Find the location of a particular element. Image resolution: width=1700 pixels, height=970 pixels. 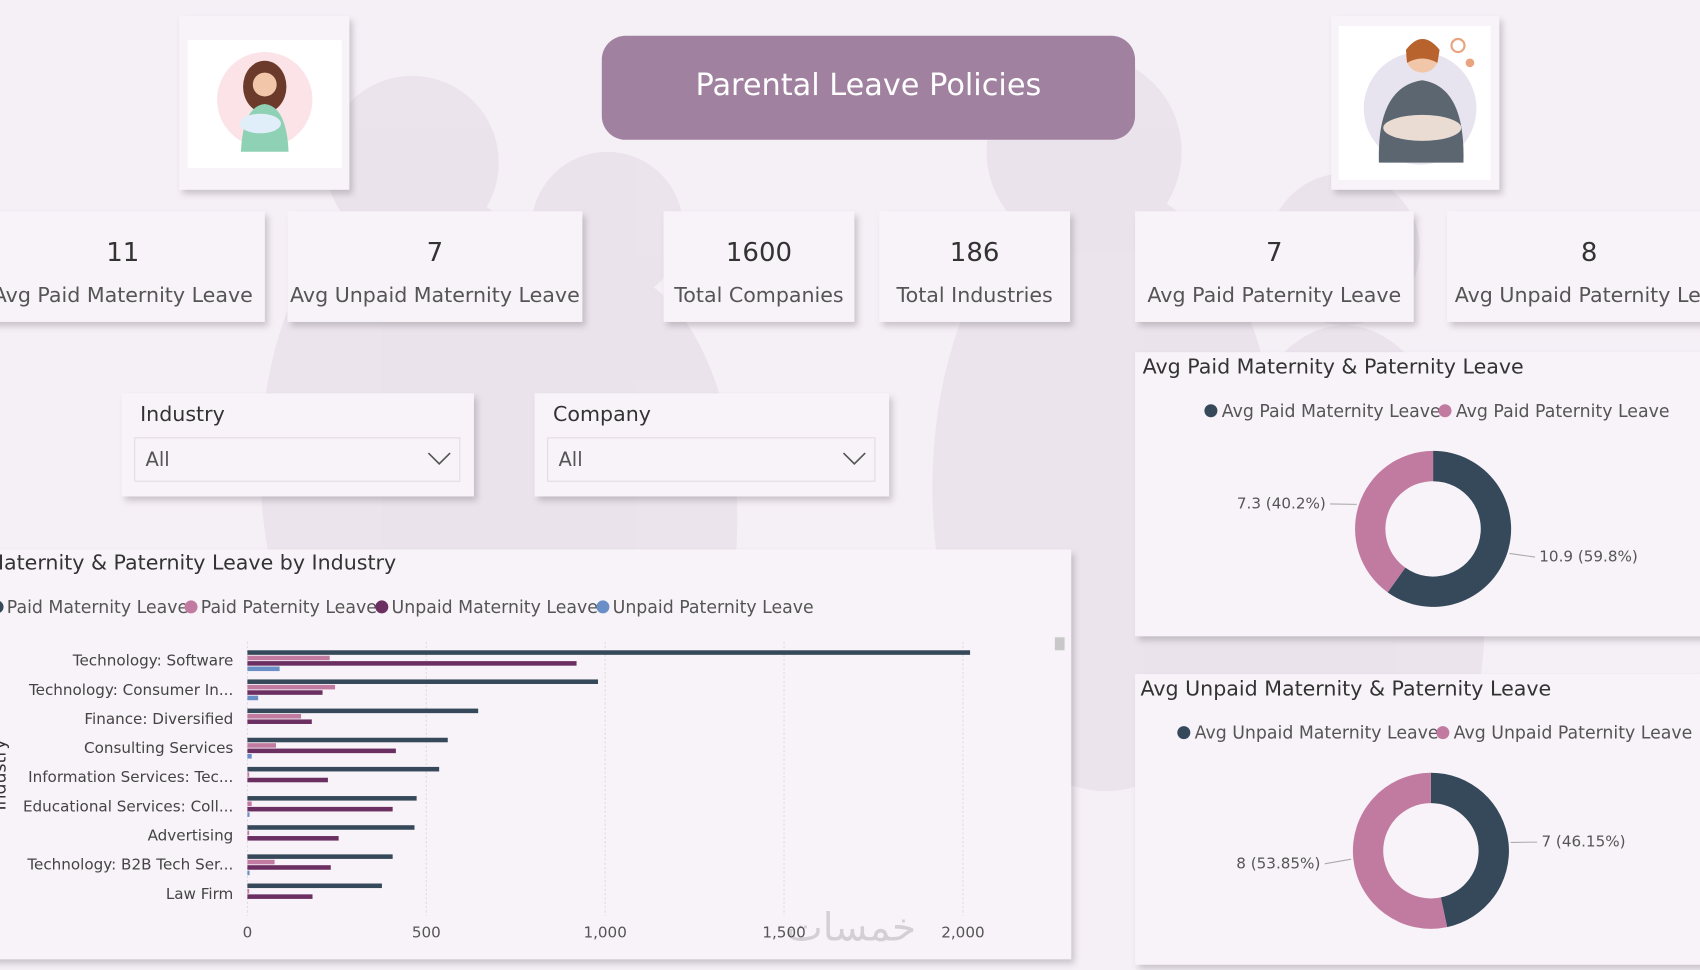

chart-title: Maternity & Paternity Leave by Industry is located at coordinates (198, 563).